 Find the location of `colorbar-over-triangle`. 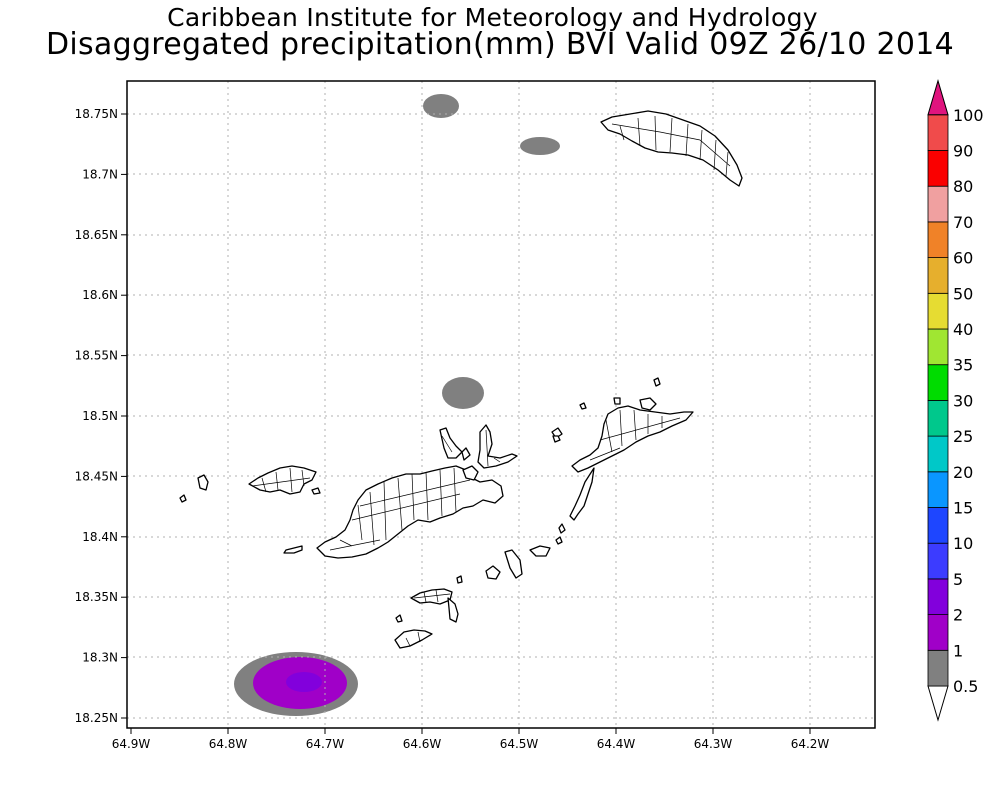

colorbar-over-triangle is located at coordinates (938, 97).